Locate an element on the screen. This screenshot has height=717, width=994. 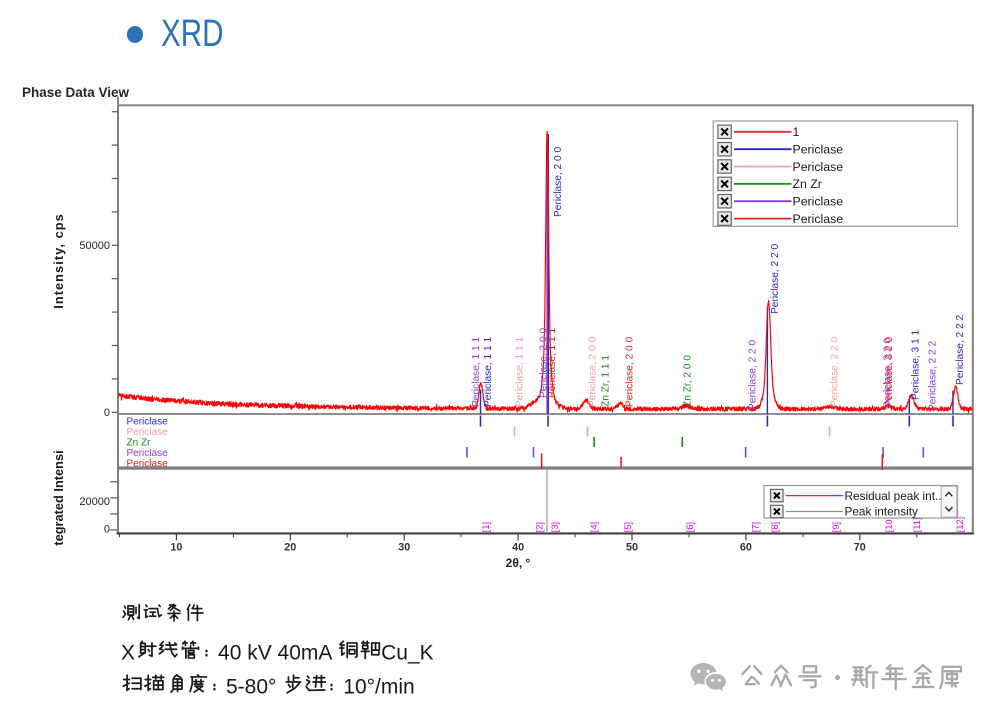
svg-text: 50 is located at coordinates (632, 548).